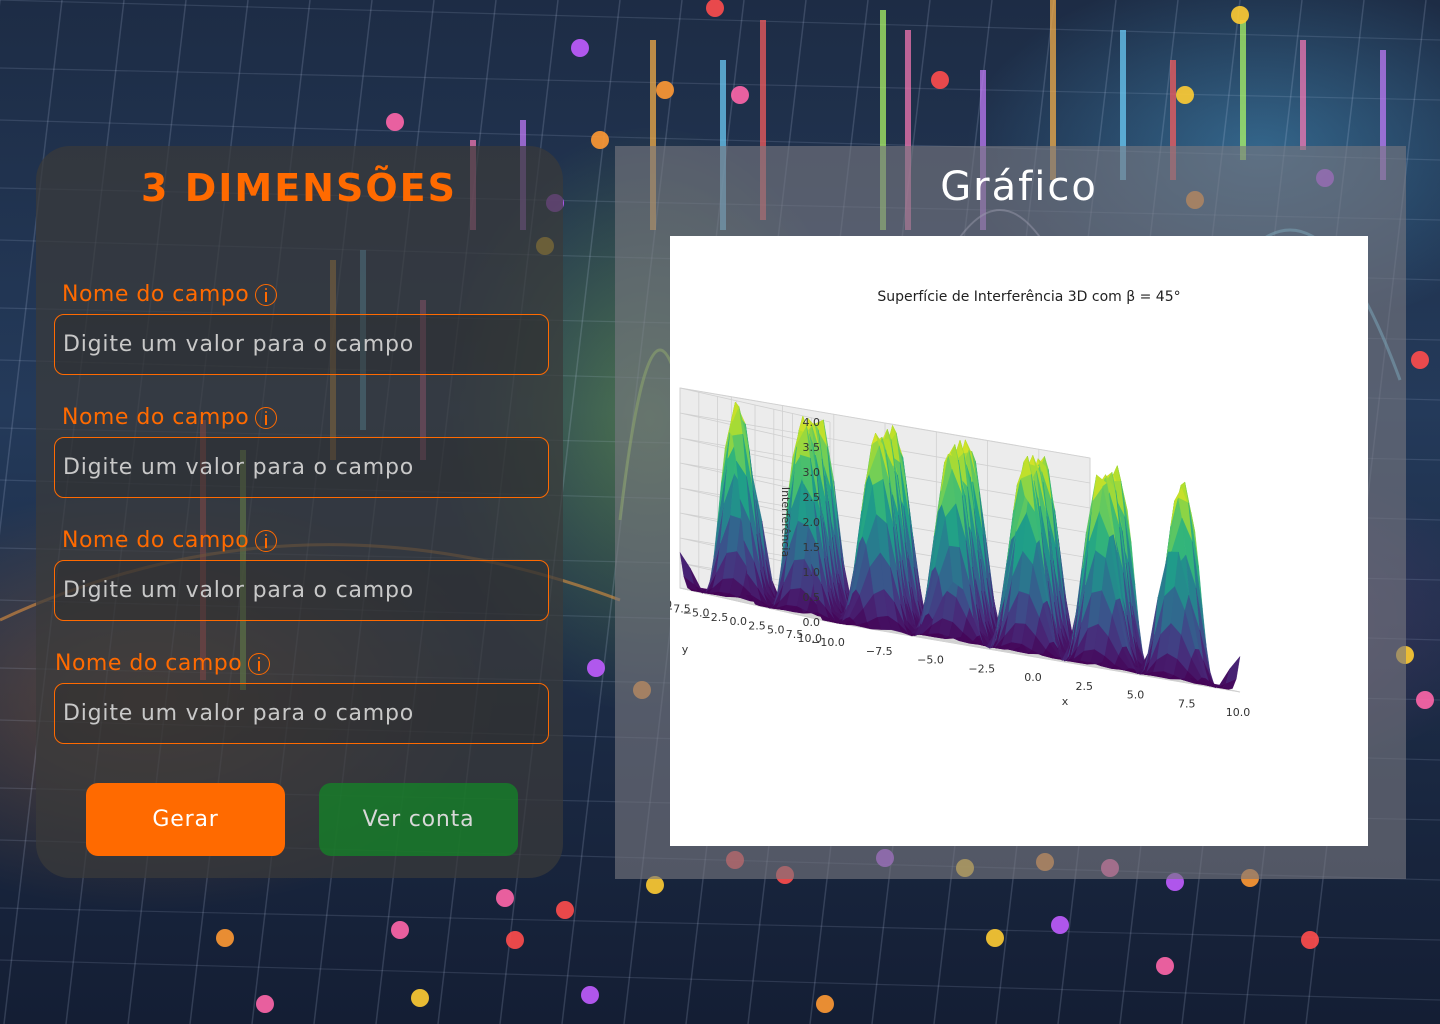  I want to click on field-label-2: Nome do campo, so click(170, 417).